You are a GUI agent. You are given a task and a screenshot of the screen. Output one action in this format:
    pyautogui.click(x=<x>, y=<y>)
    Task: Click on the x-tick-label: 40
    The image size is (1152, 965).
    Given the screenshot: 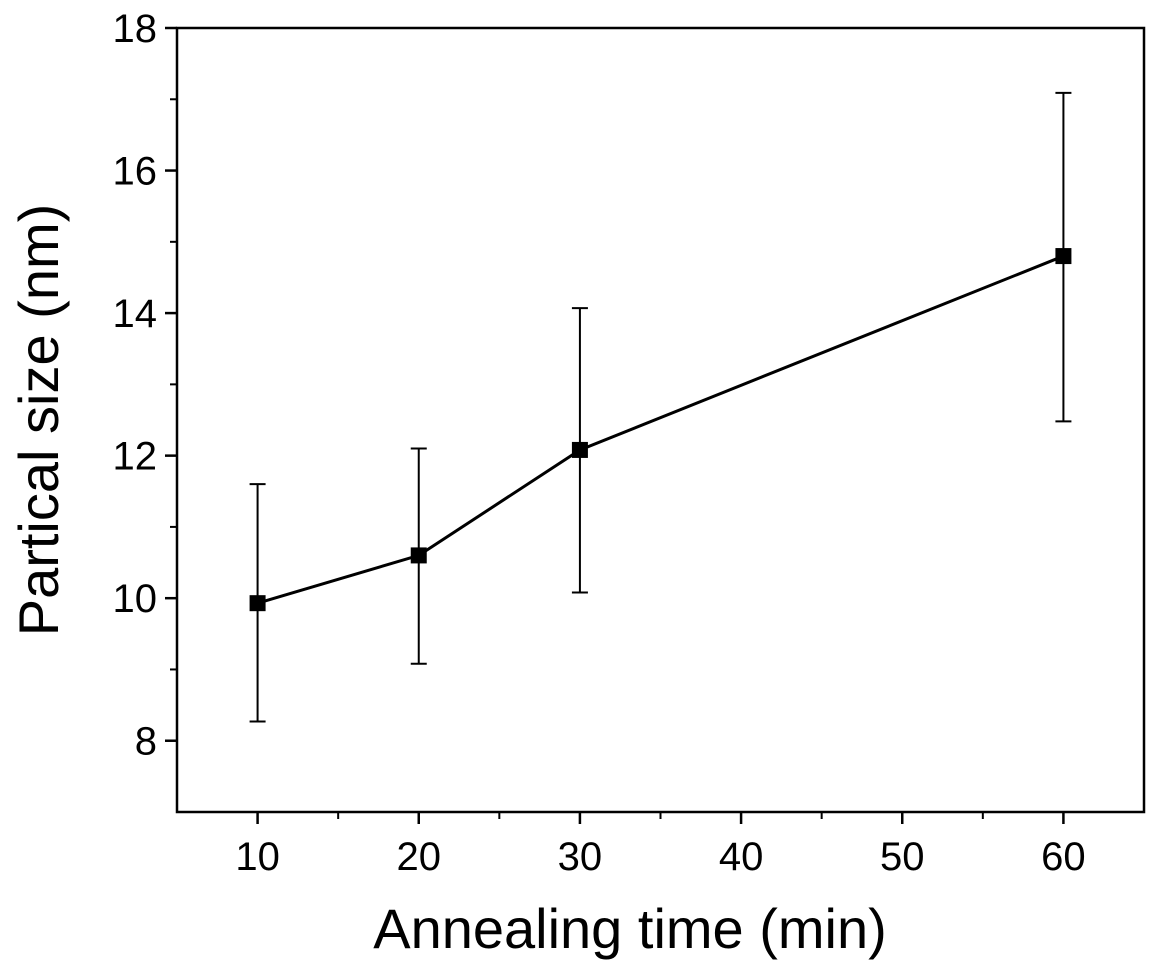 What is the action you would take?
    pyautogui.click(x=741, y=857)
    